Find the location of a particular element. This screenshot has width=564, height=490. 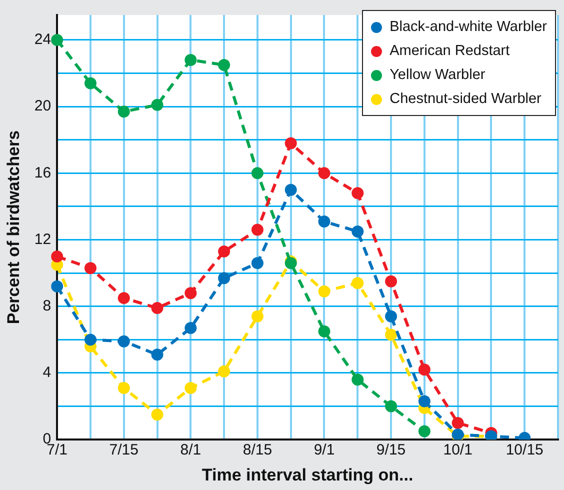

y-tick-label: 12 is located at coordinates (43, 239).